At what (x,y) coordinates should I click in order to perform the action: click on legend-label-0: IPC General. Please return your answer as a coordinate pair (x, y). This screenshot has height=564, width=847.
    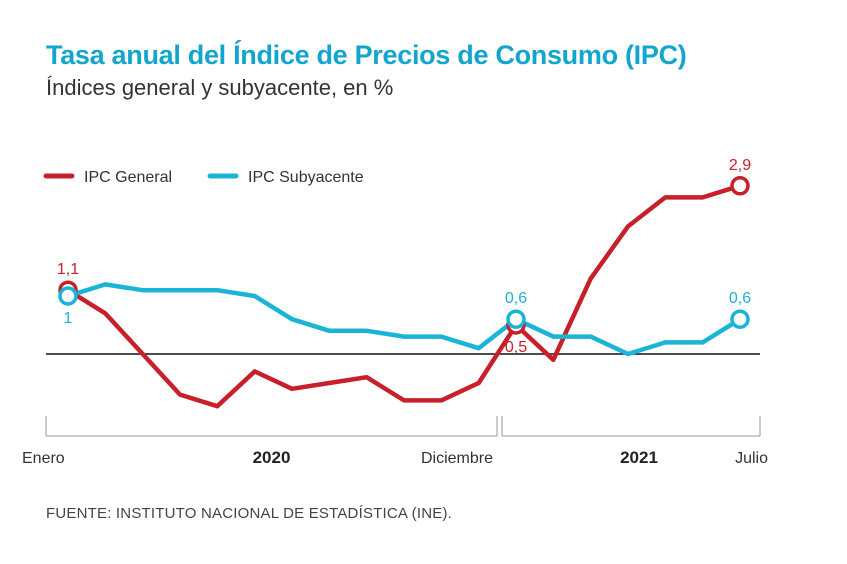
    Looking at the image, I should click on (128, 177).